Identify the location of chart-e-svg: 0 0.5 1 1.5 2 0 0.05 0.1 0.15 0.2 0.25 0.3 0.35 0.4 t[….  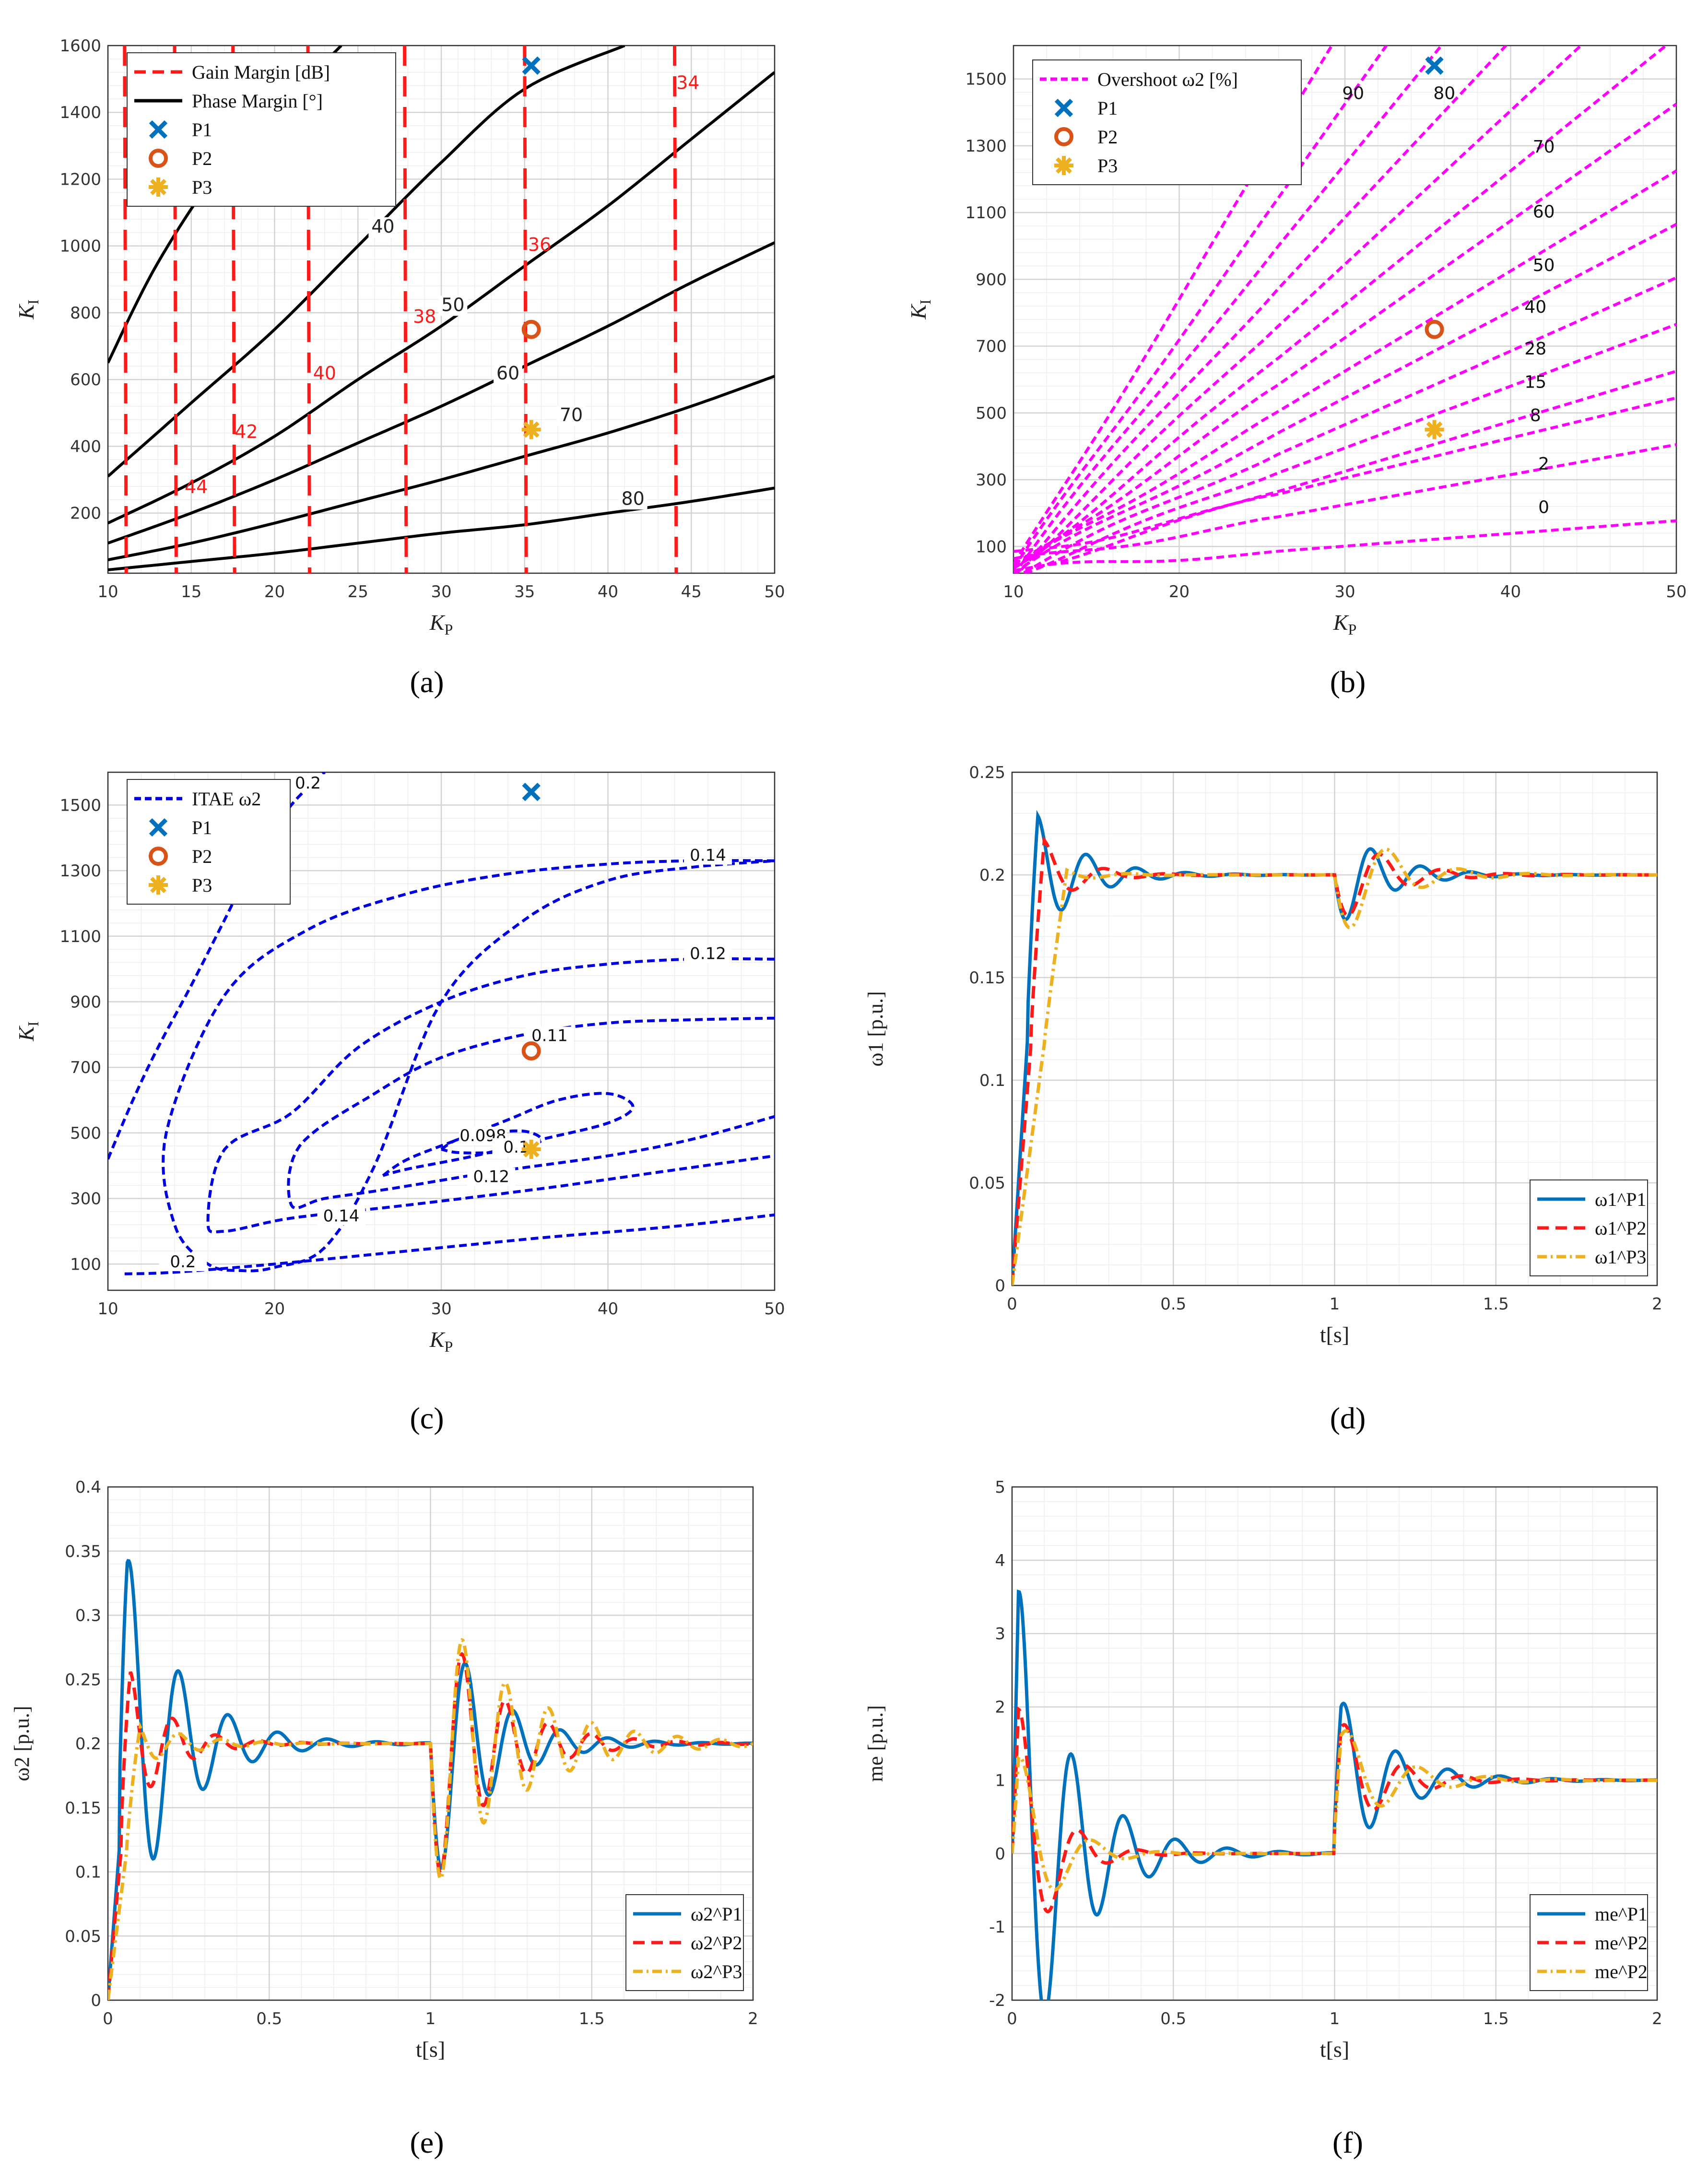
(384, 1770).